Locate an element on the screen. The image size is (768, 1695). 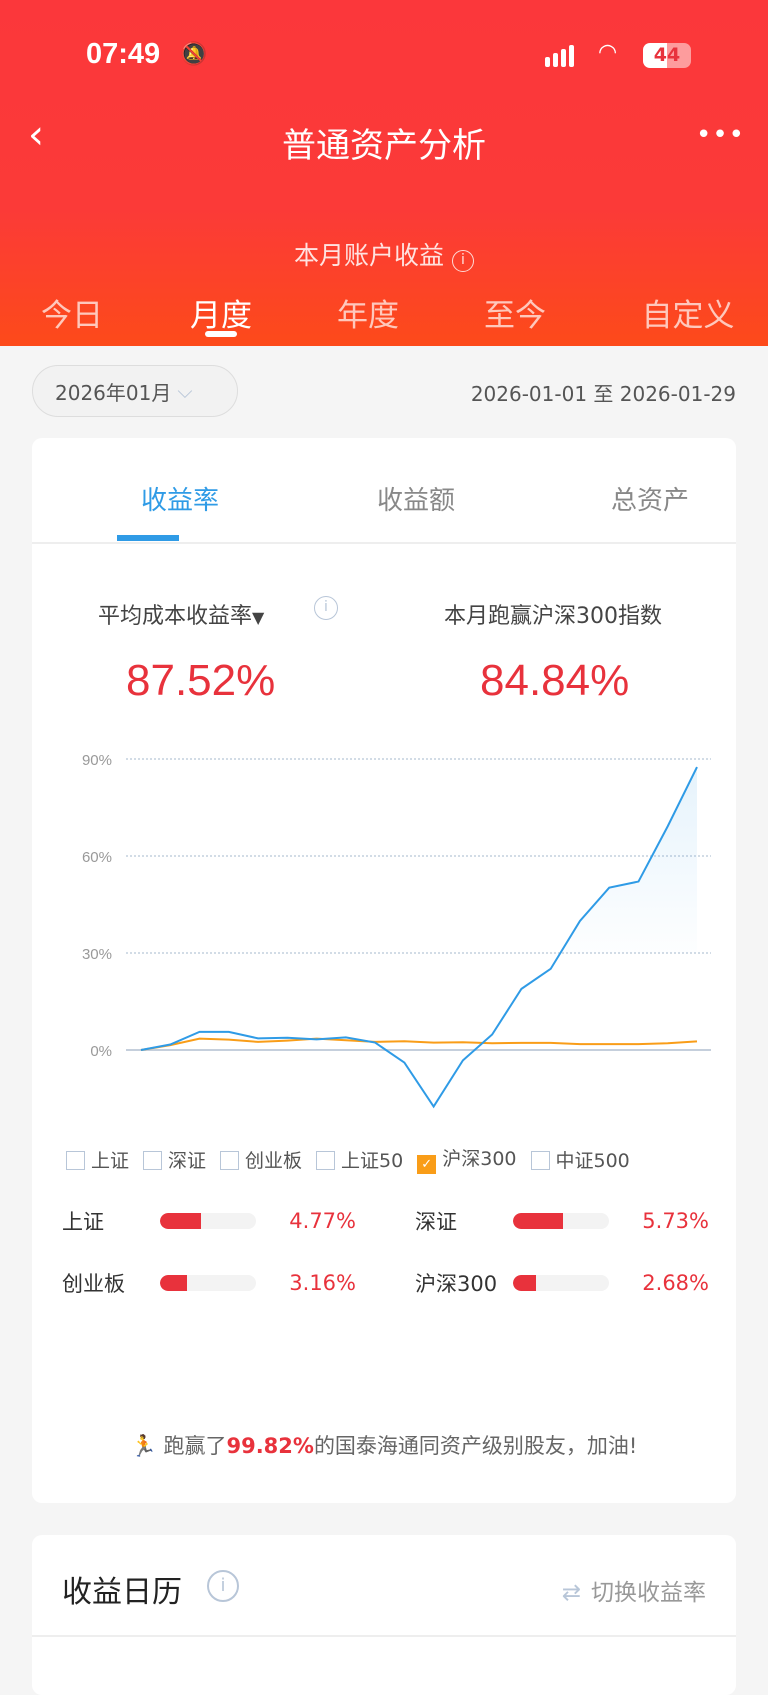
runner-icon: 🏃 is located at coordinates (144, 1446).